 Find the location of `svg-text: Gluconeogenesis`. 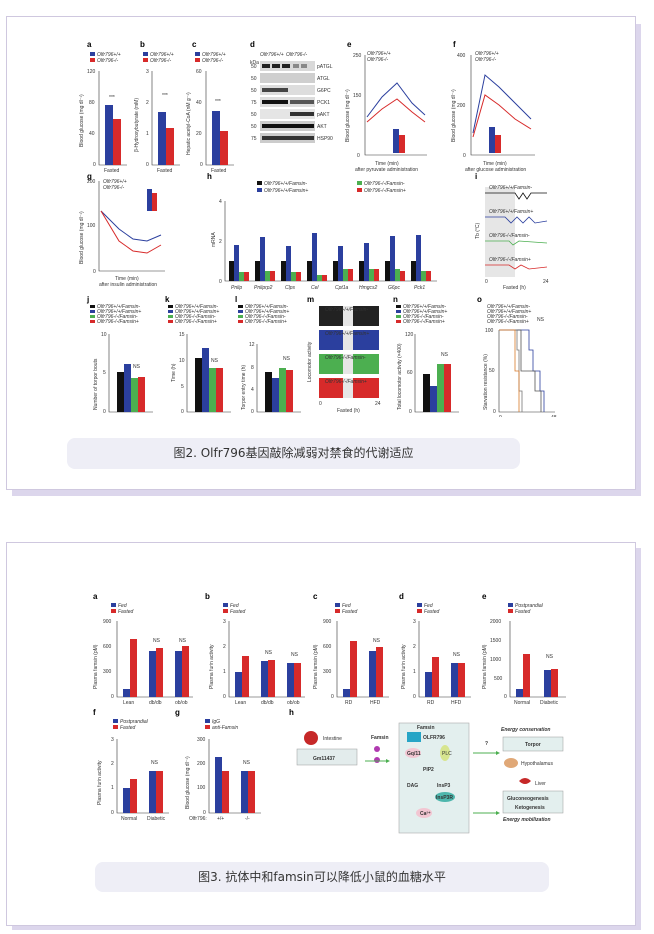

svg-text: Gluconeogenesis is located at coordinates (528, 799).